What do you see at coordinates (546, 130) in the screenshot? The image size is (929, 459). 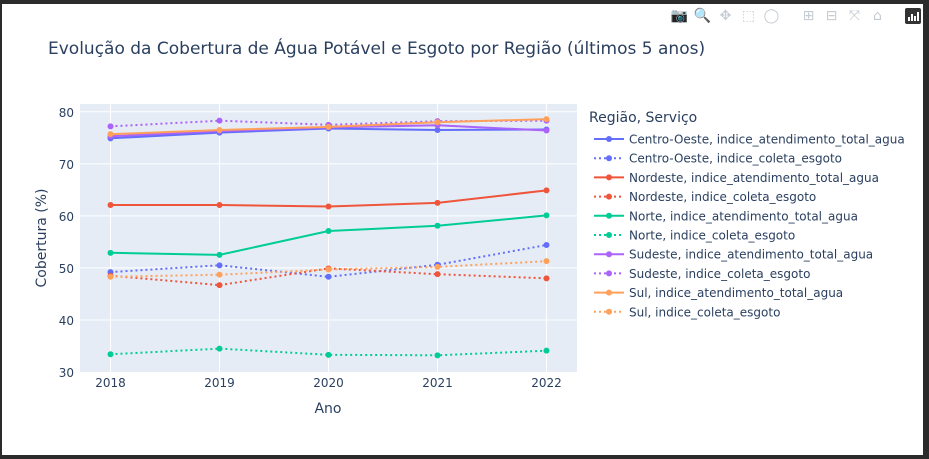 I see `data-point-sudeste-indice-atendimento-total-agua` at bounding box center [546, 130].